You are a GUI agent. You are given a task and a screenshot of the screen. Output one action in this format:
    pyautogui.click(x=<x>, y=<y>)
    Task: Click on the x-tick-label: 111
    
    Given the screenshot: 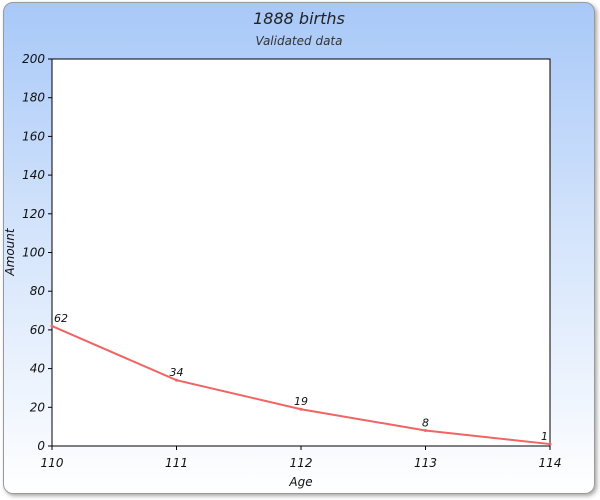 What is the action you would take?
    pyautogui.click(x=176, y=463)
    